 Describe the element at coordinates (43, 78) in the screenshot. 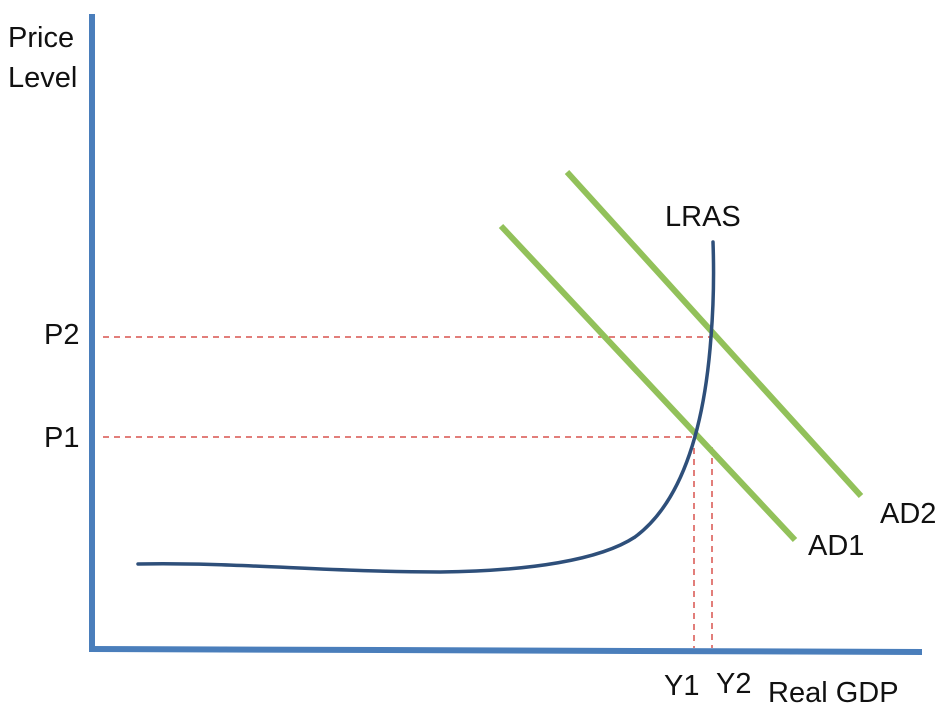

I see `y-axis-title-line2: Level` at that location.